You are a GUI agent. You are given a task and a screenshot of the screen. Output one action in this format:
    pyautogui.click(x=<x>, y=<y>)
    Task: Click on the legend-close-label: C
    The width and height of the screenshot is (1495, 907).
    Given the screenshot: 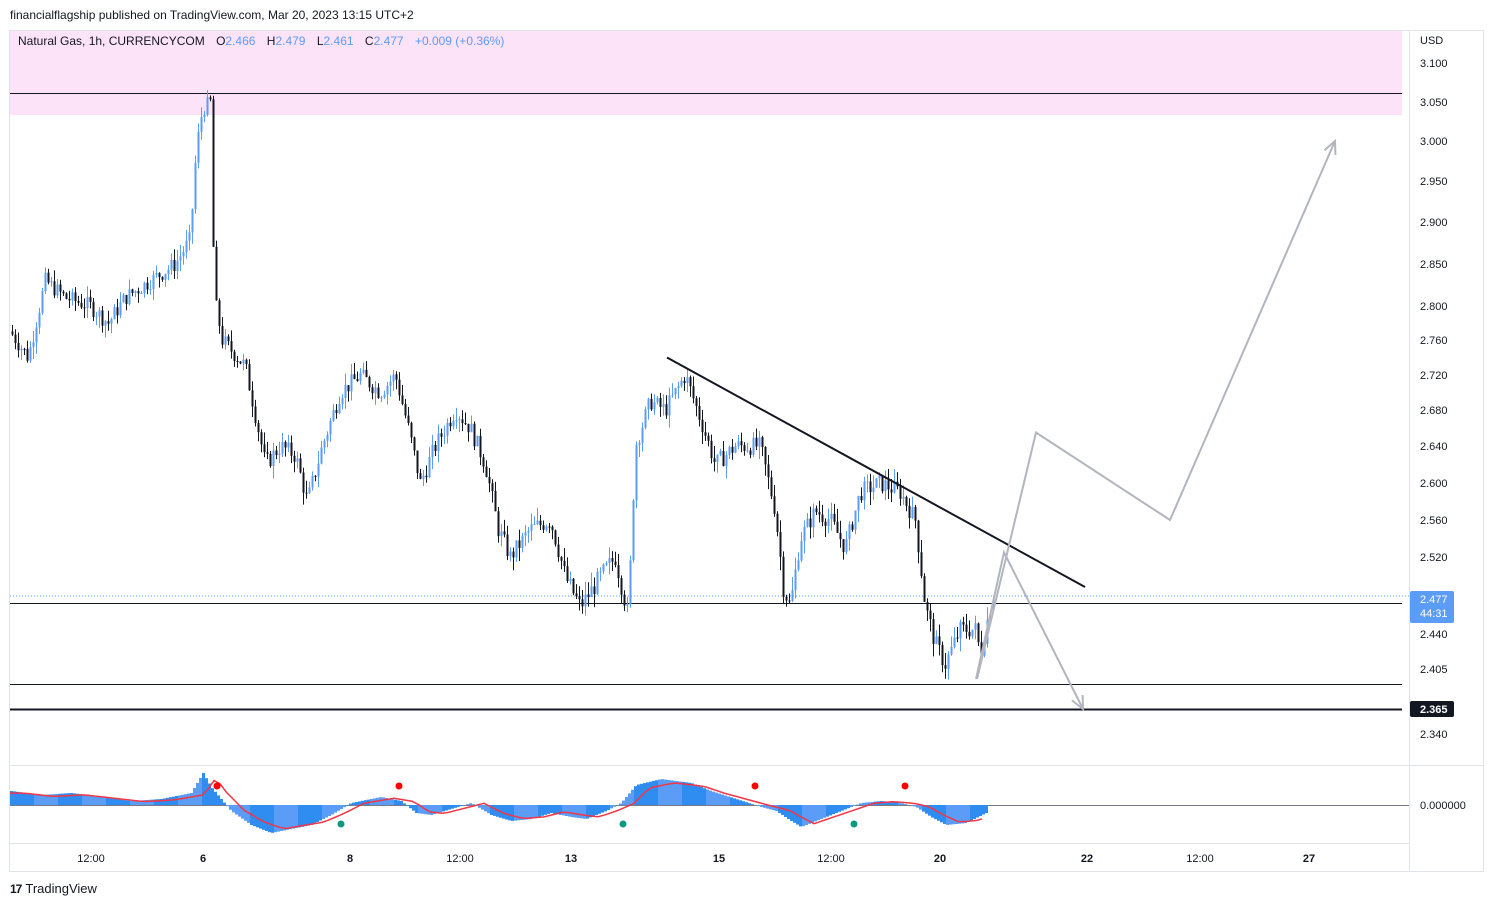 What is the action you would take?
    pyautogui.click(x=369, y=41)
    